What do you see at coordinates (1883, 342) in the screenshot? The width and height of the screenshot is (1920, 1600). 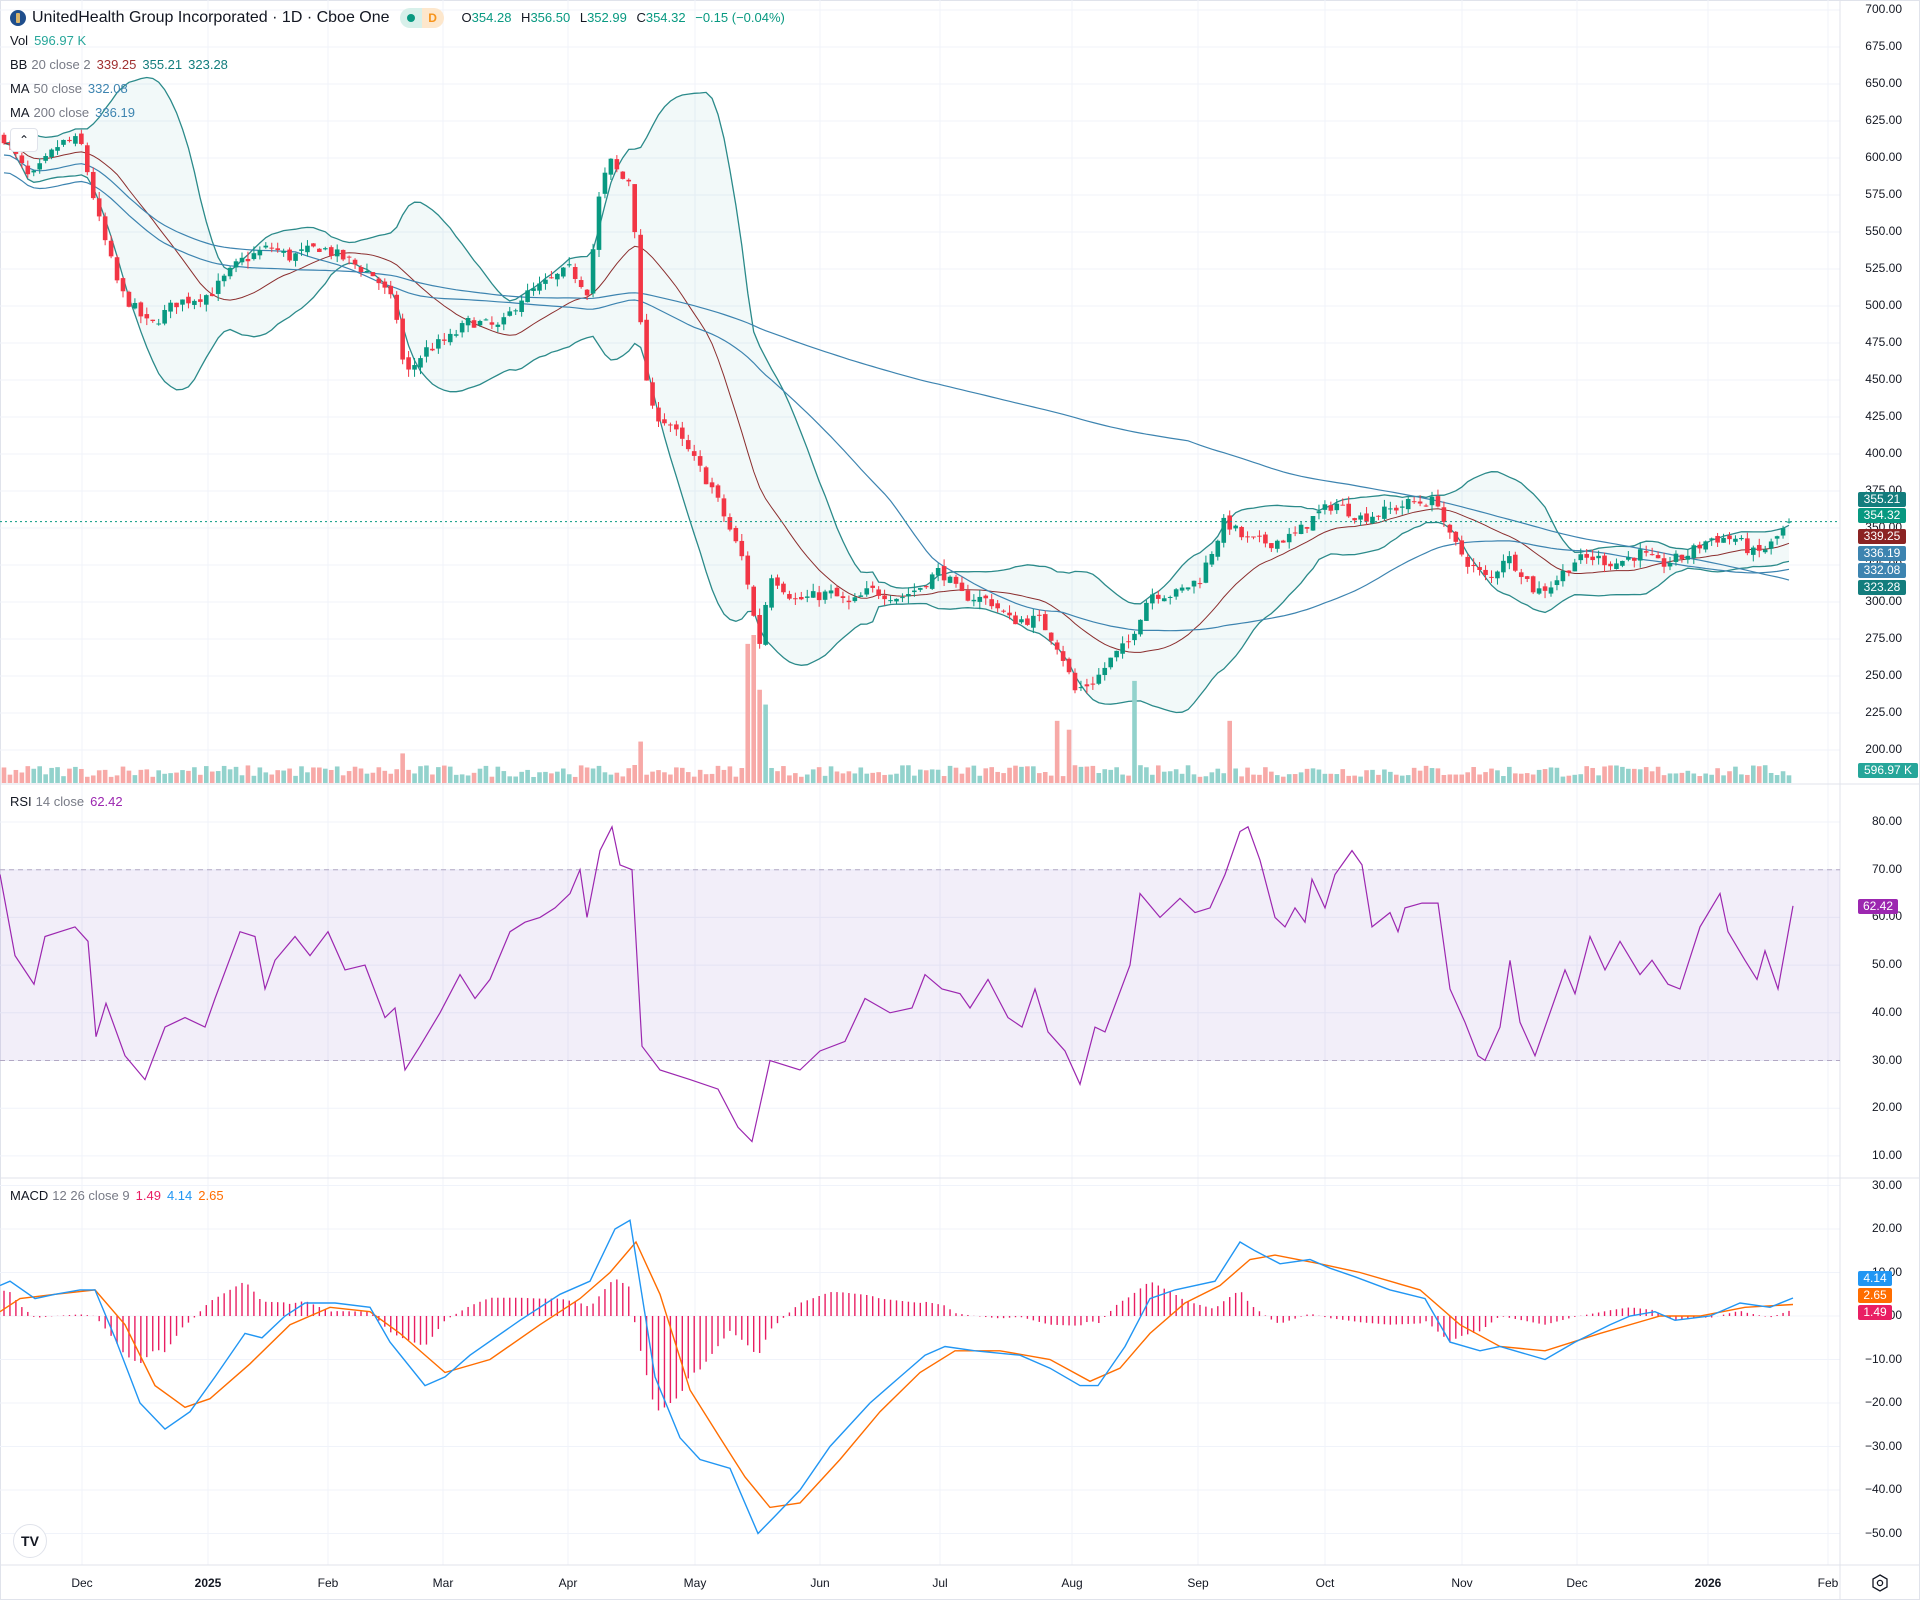 I see `price-axis-label: 475.00` at bounding box center [1883, 342].